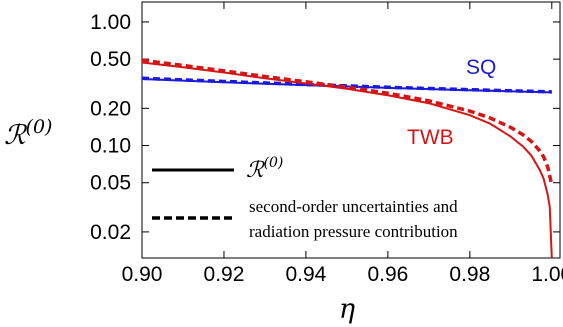 This screenshot has height=327, width=563. What do you see at coordinates (110, 232) in the screenshot?
I see `y-tick-label: 0.02` at bounding box center [110, 232].